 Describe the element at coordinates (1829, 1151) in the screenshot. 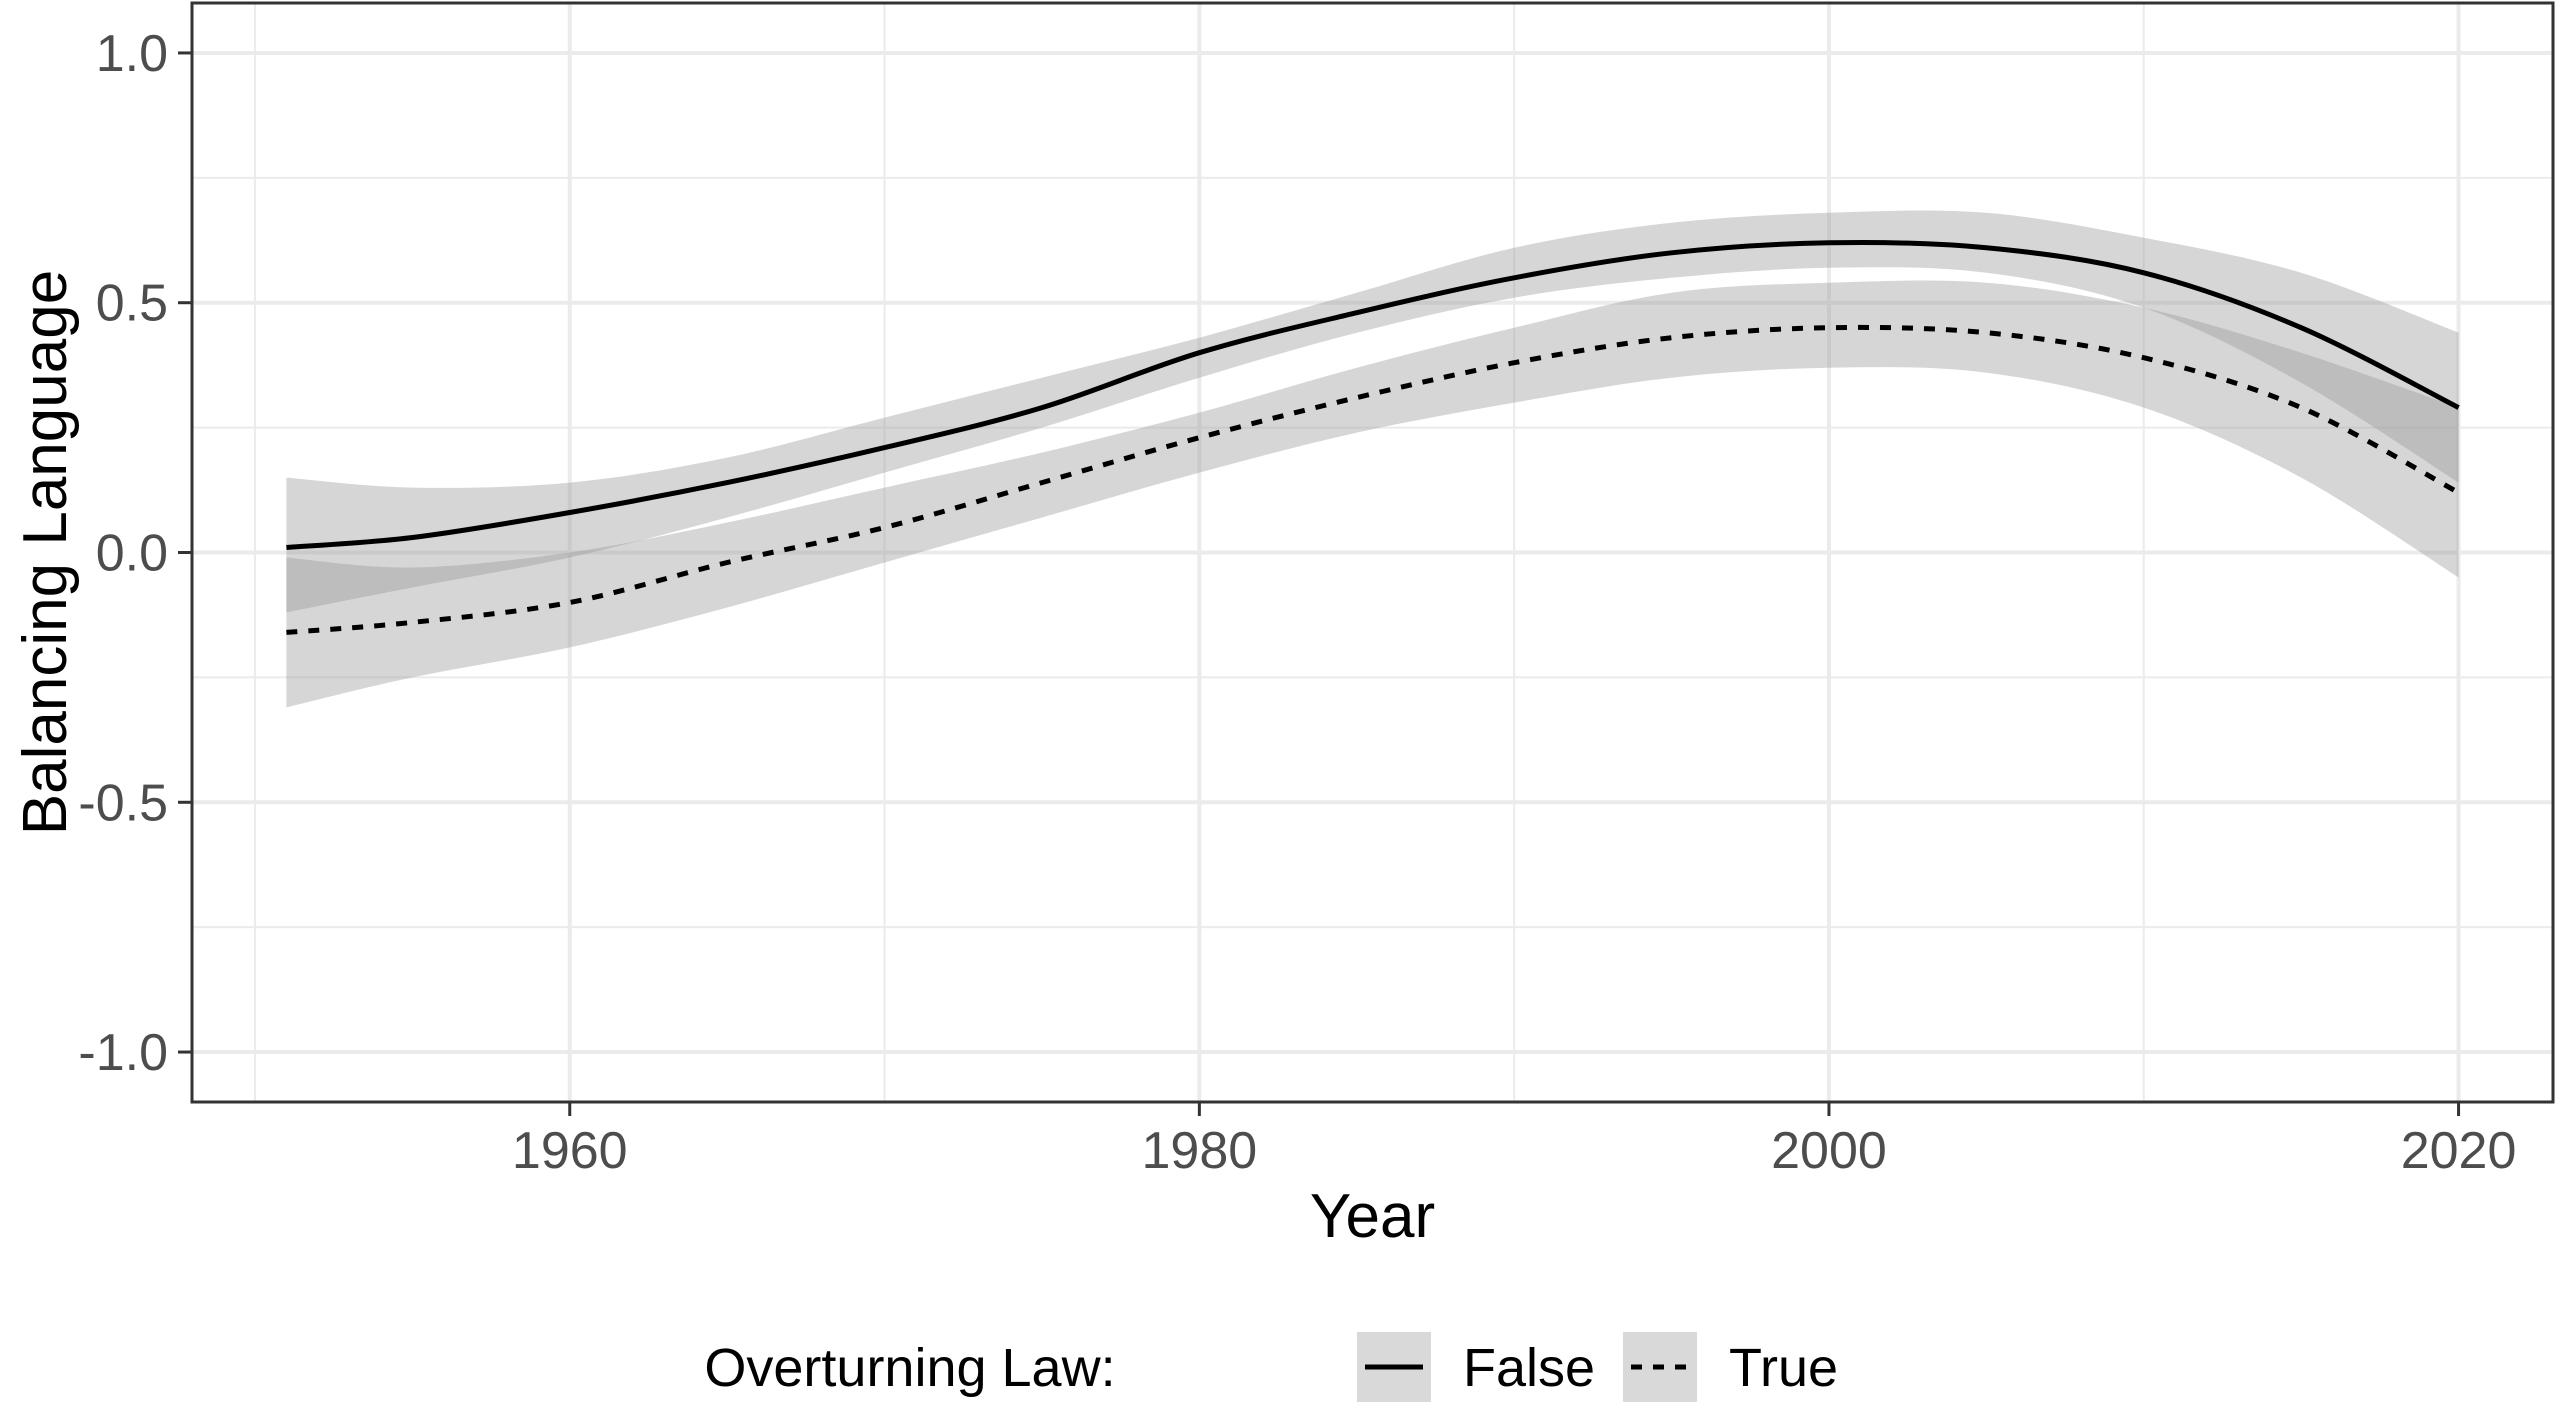

I see `x-tick-label: 2000` at that location.